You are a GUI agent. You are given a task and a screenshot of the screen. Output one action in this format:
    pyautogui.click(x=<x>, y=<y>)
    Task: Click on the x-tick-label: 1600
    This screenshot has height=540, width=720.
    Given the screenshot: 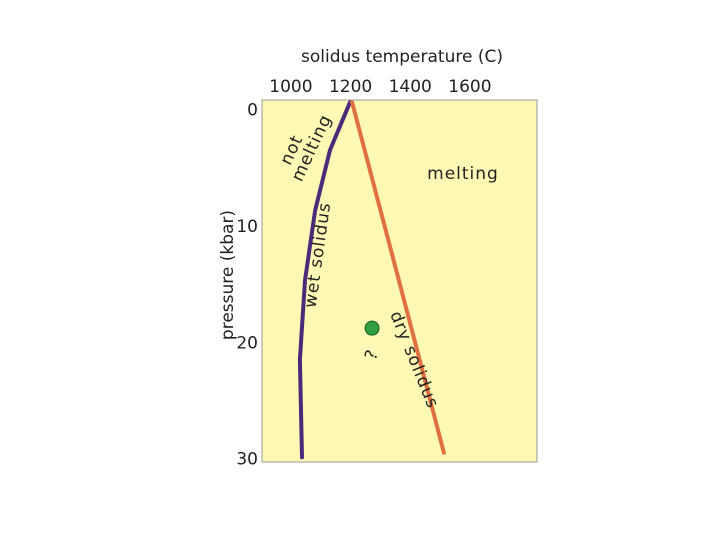 What is the action you would take?
    pyautogui.click(x=469, y=87)
    